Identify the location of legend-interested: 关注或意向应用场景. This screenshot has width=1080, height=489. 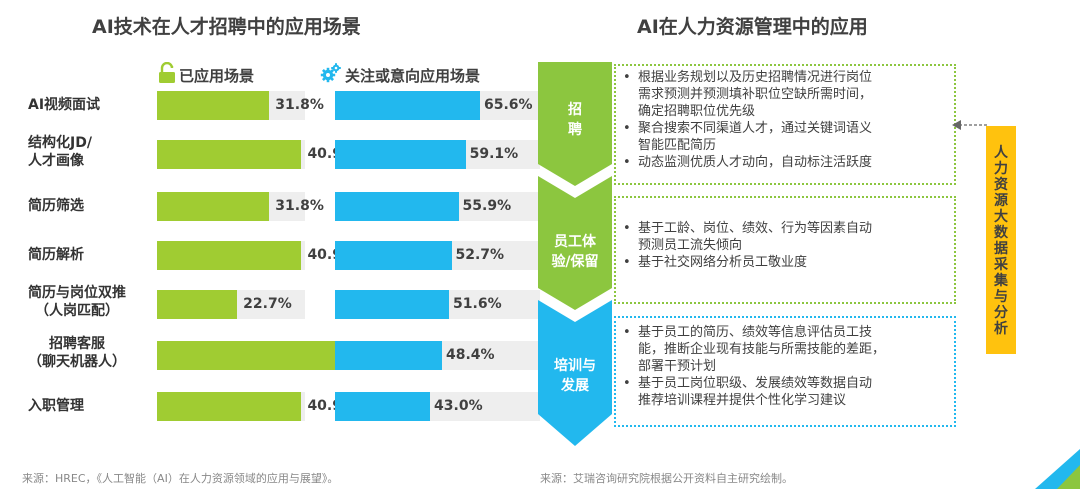
(400, 75).